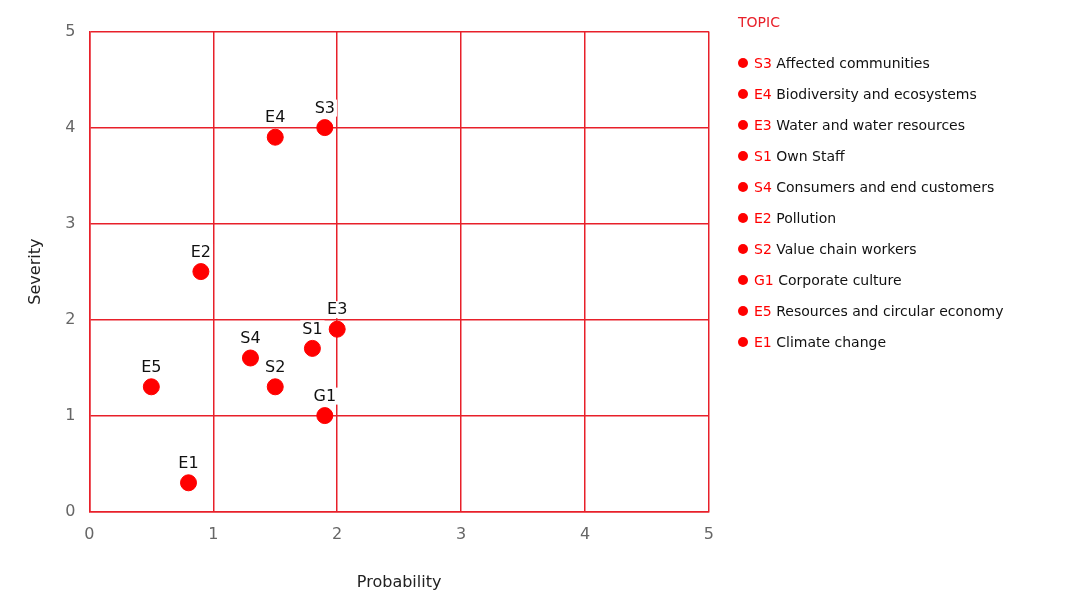 The height and width of the screenshot is (602, 1072). I want to click on legend-label: E3 Water and water resources, so click(860, 125).